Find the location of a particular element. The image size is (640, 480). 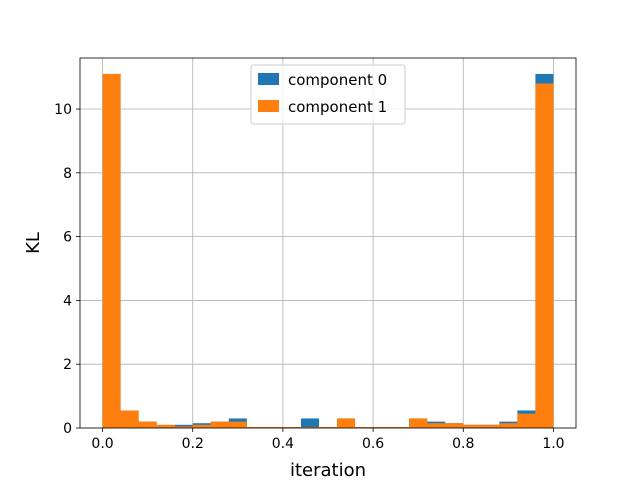

legend-frame is located at coordinates (328, 94).